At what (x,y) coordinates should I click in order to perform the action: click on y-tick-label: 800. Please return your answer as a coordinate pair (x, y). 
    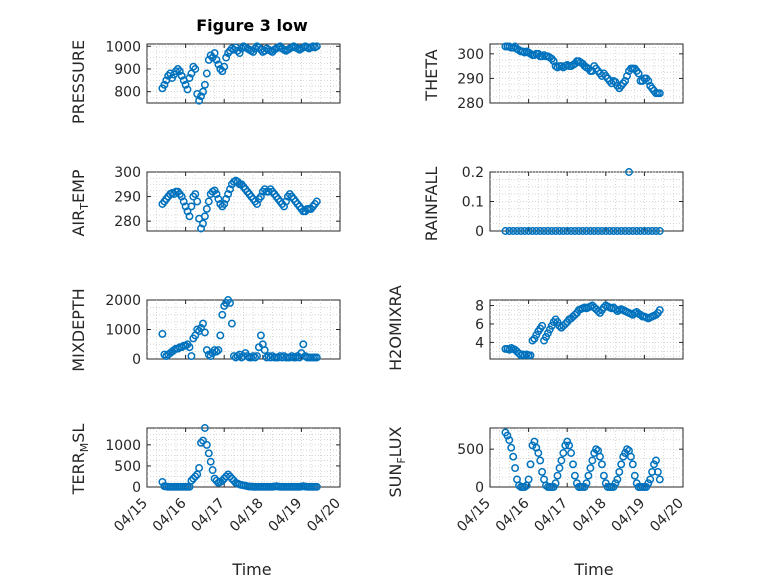
    Looking at the image, I should click on (127, 93).